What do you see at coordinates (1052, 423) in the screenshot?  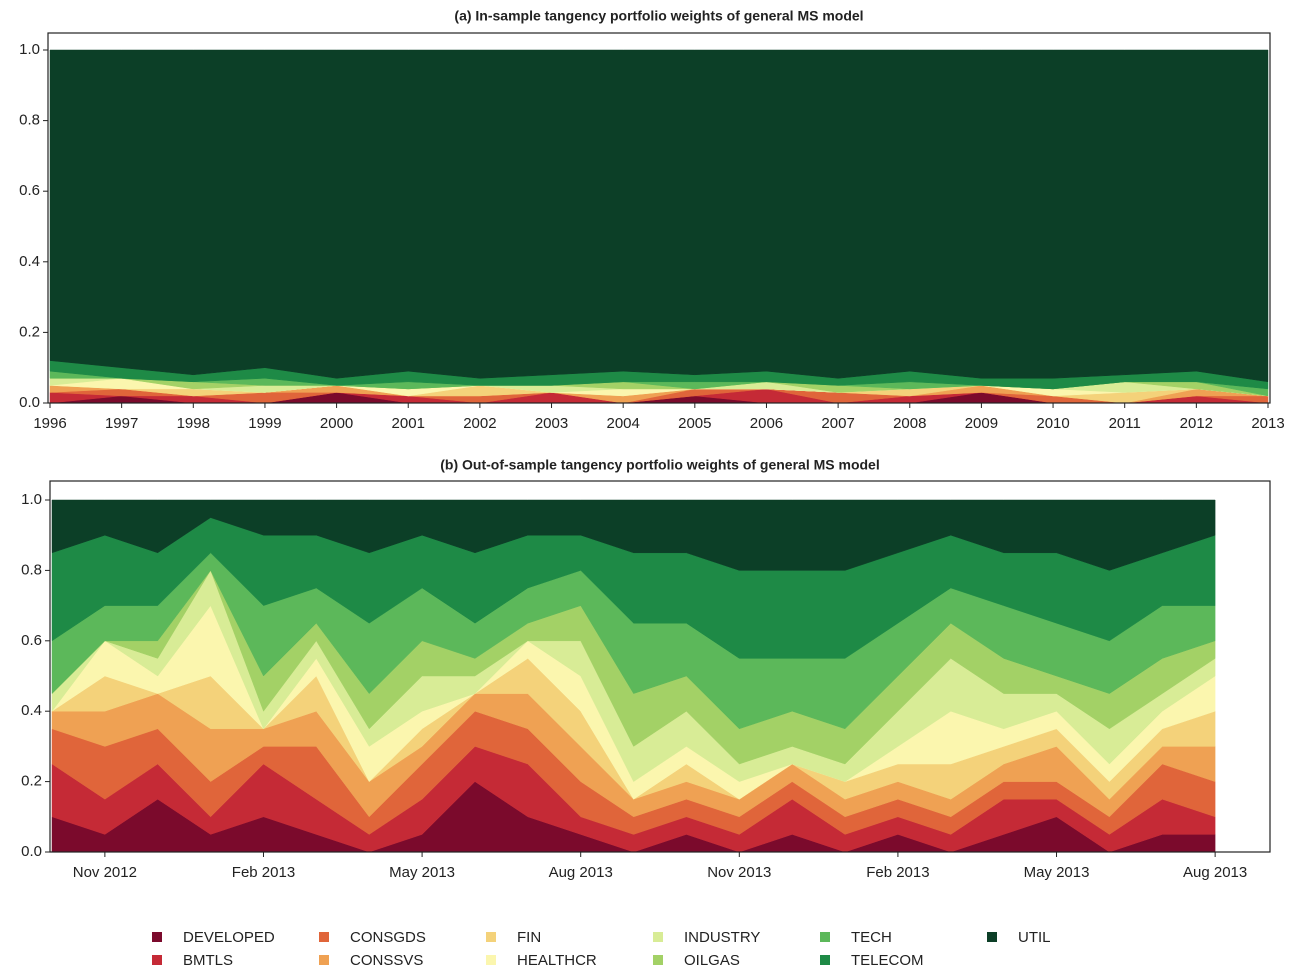 I see `x-tick-label: 2010` at bounding box center [1052, 423].